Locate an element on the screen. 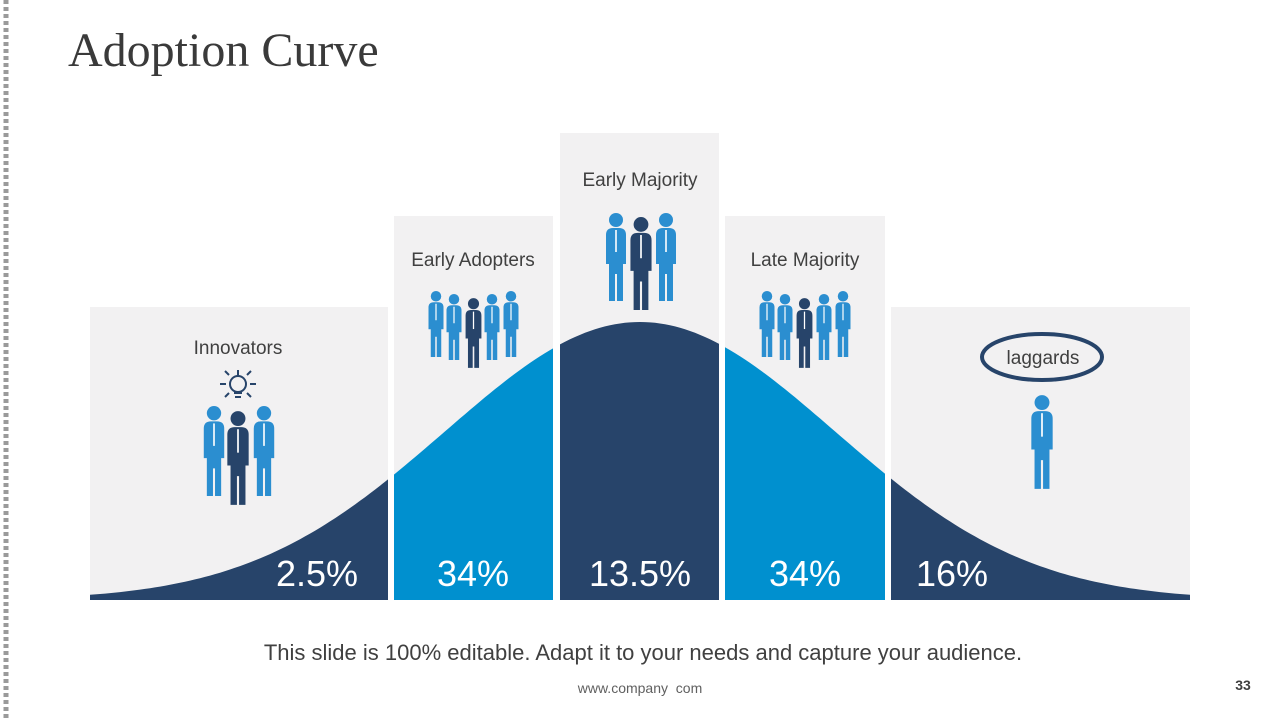 The image size is (1280, 720). segment-label: laggards is located at coordinates (1043, 358).